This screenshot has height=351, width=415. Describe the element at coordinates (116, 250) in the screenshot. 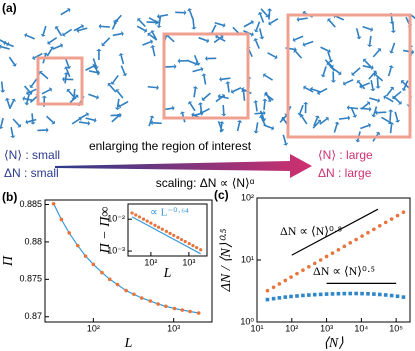

I see `y-tick-label: 10⁻³` at that location.